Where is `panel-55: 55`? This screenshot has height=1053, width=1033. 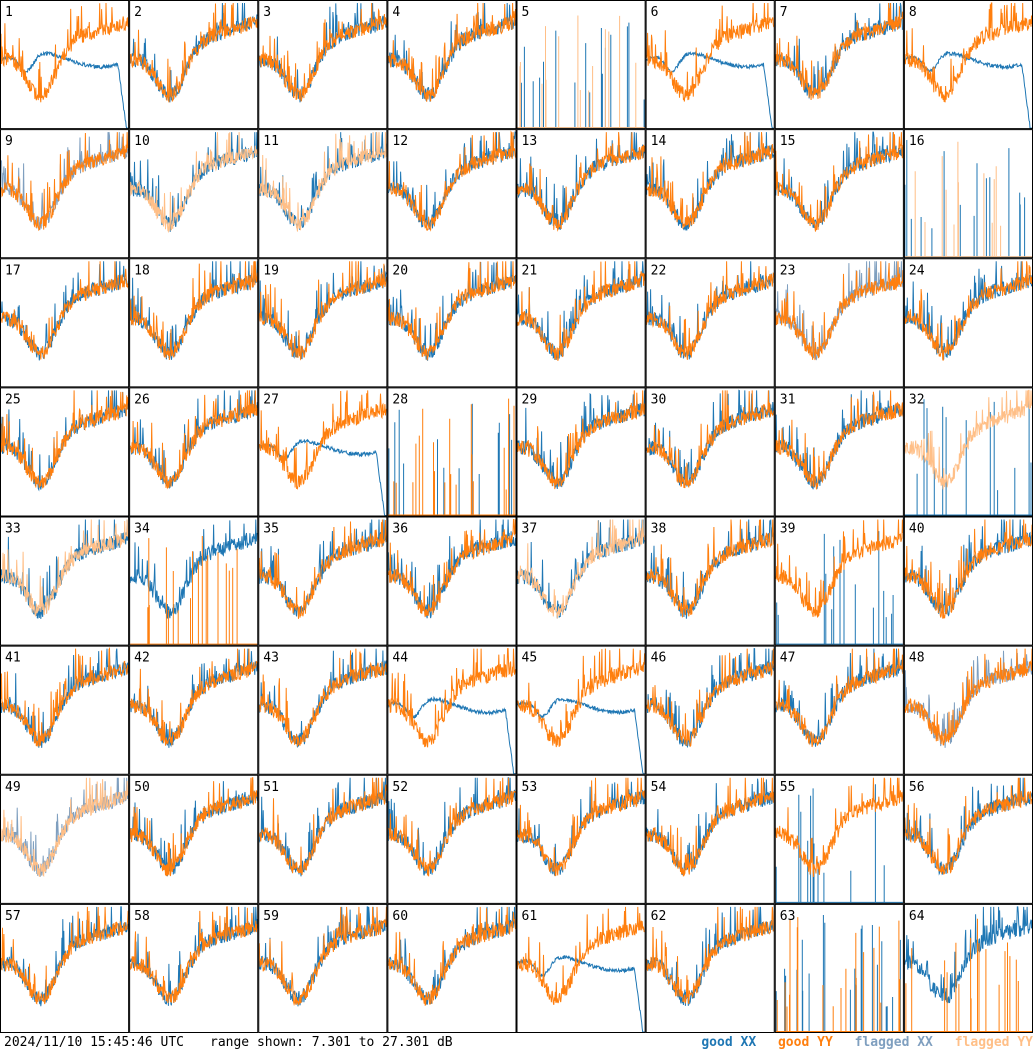
panel-55: 55 is located at coordinates (839, 839).